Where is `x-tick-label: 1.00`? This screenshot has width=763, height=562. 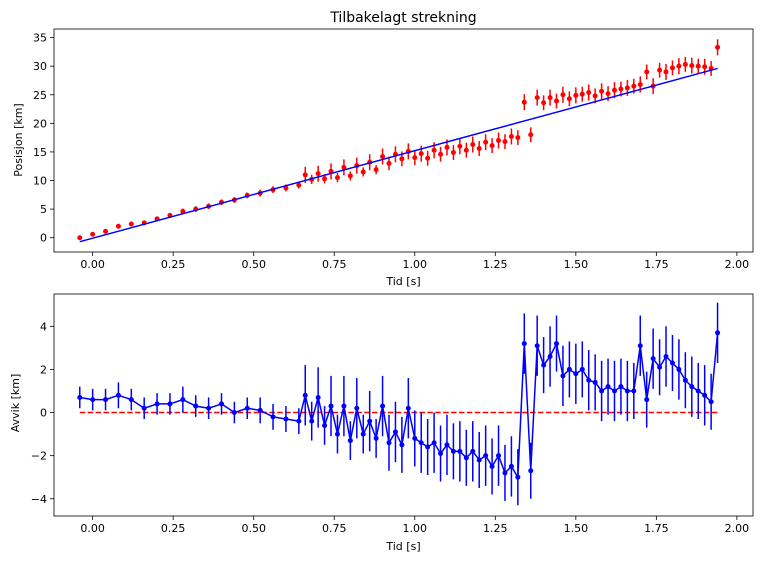 x-tick-label: 1.00 is located at coordinates (415, 528).